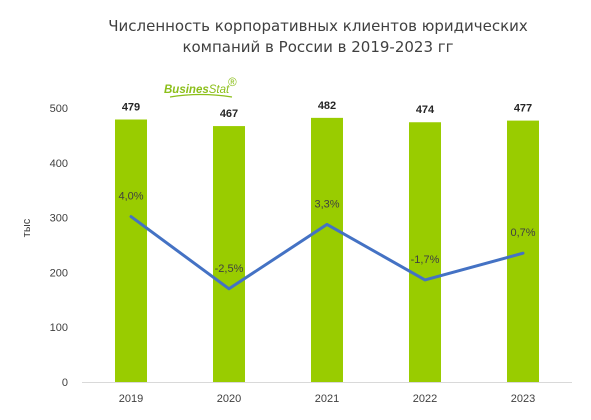 This screenshot has height=420, width=591. Describe the element at coordinates (229, 269) in the screenshot. I see `growth-label: -2,5%` at that location.